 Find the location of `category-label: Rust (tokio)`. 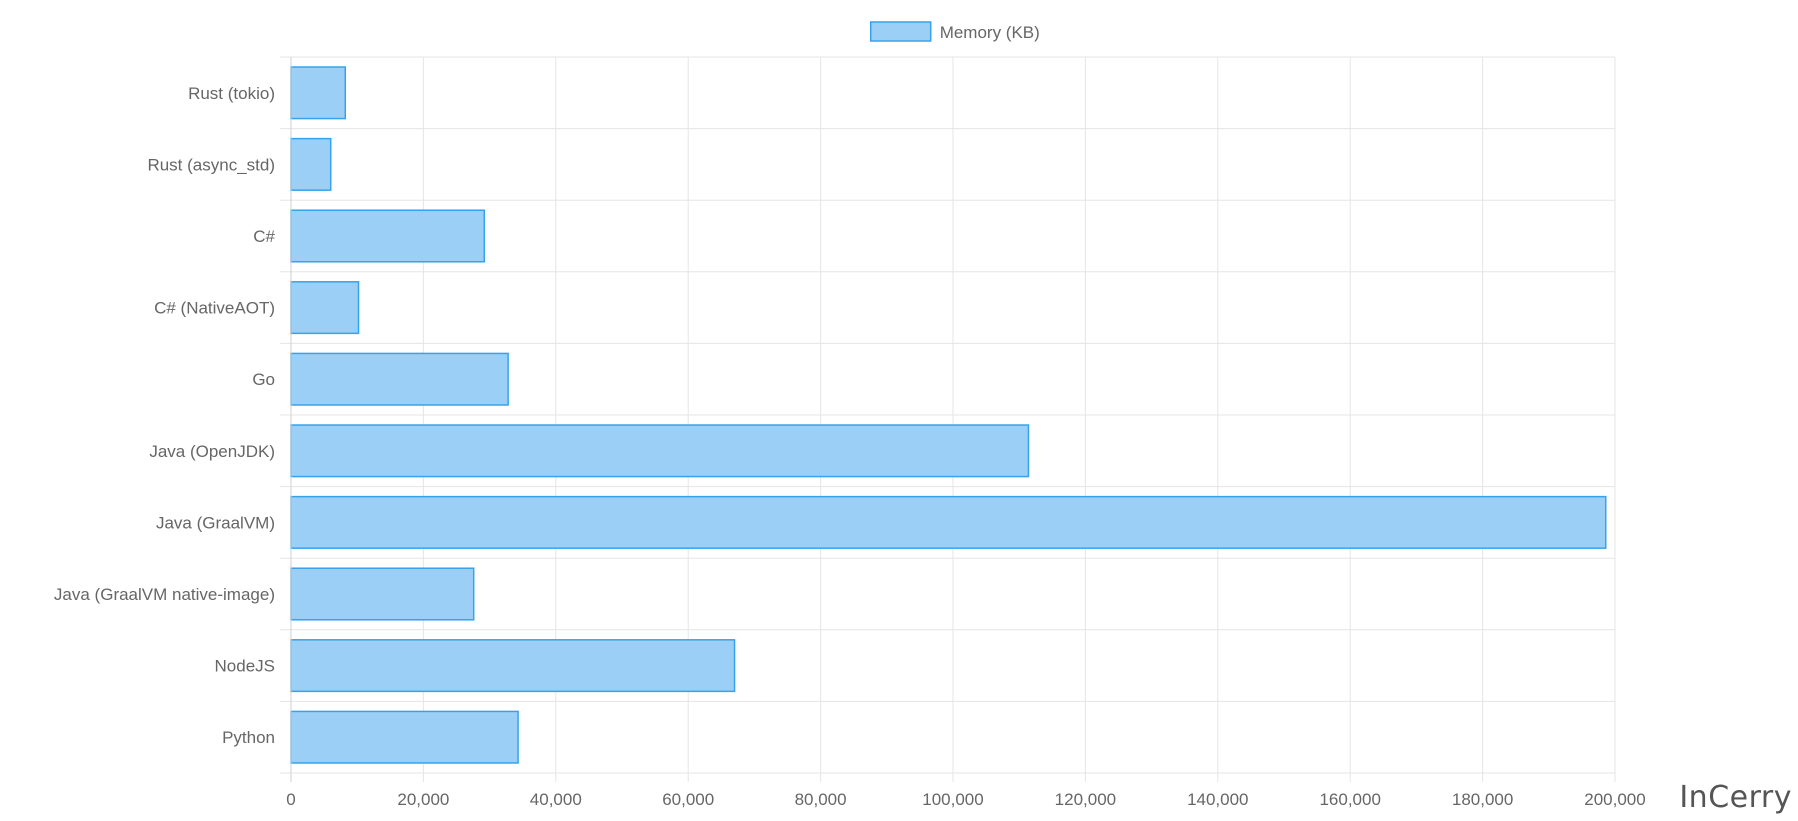

category-label: Rust (tokio) is located at coordinates (231, 93).